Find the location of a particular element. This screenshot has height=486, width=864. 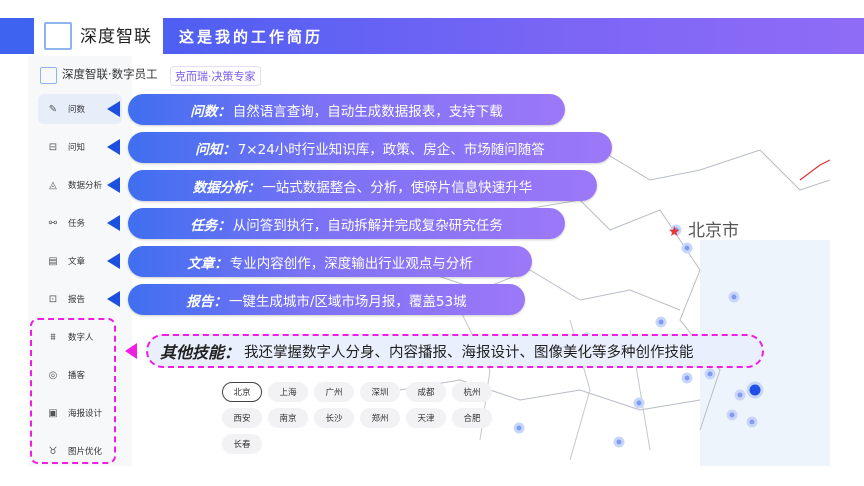

skill-callout: 问知： 7×24小时行业知识库，政策、房企、市场随问随答 is located at coordinates (370, 147).